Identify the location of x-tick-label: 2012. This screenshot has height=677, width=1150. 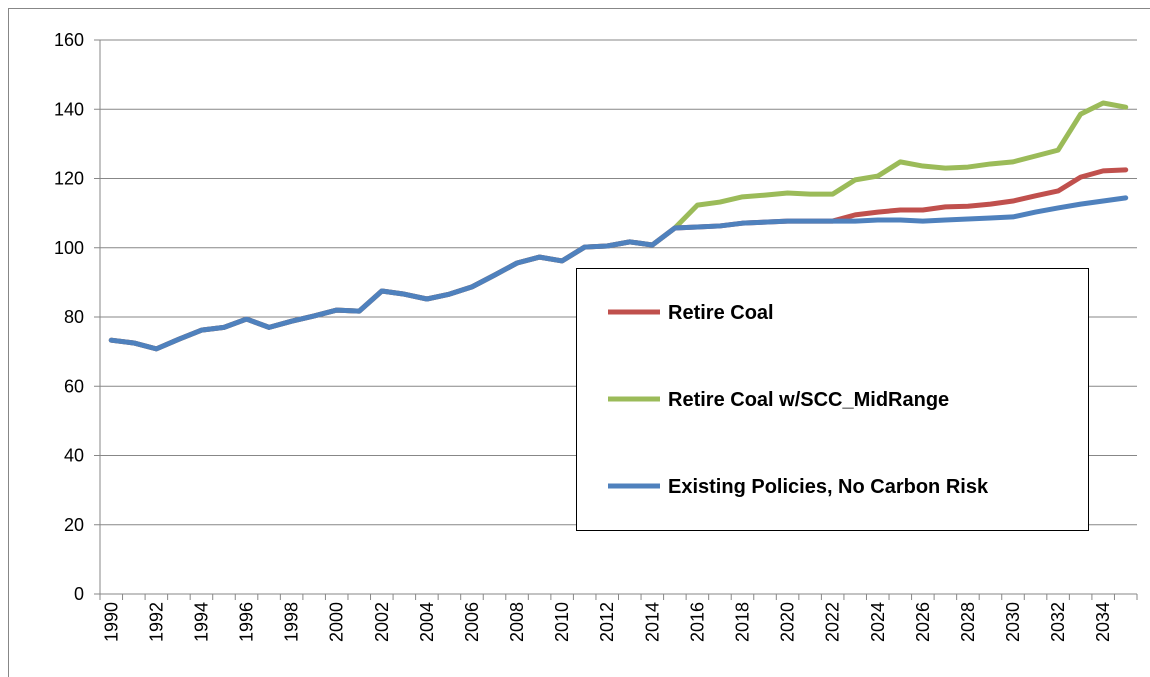
(607, 622).